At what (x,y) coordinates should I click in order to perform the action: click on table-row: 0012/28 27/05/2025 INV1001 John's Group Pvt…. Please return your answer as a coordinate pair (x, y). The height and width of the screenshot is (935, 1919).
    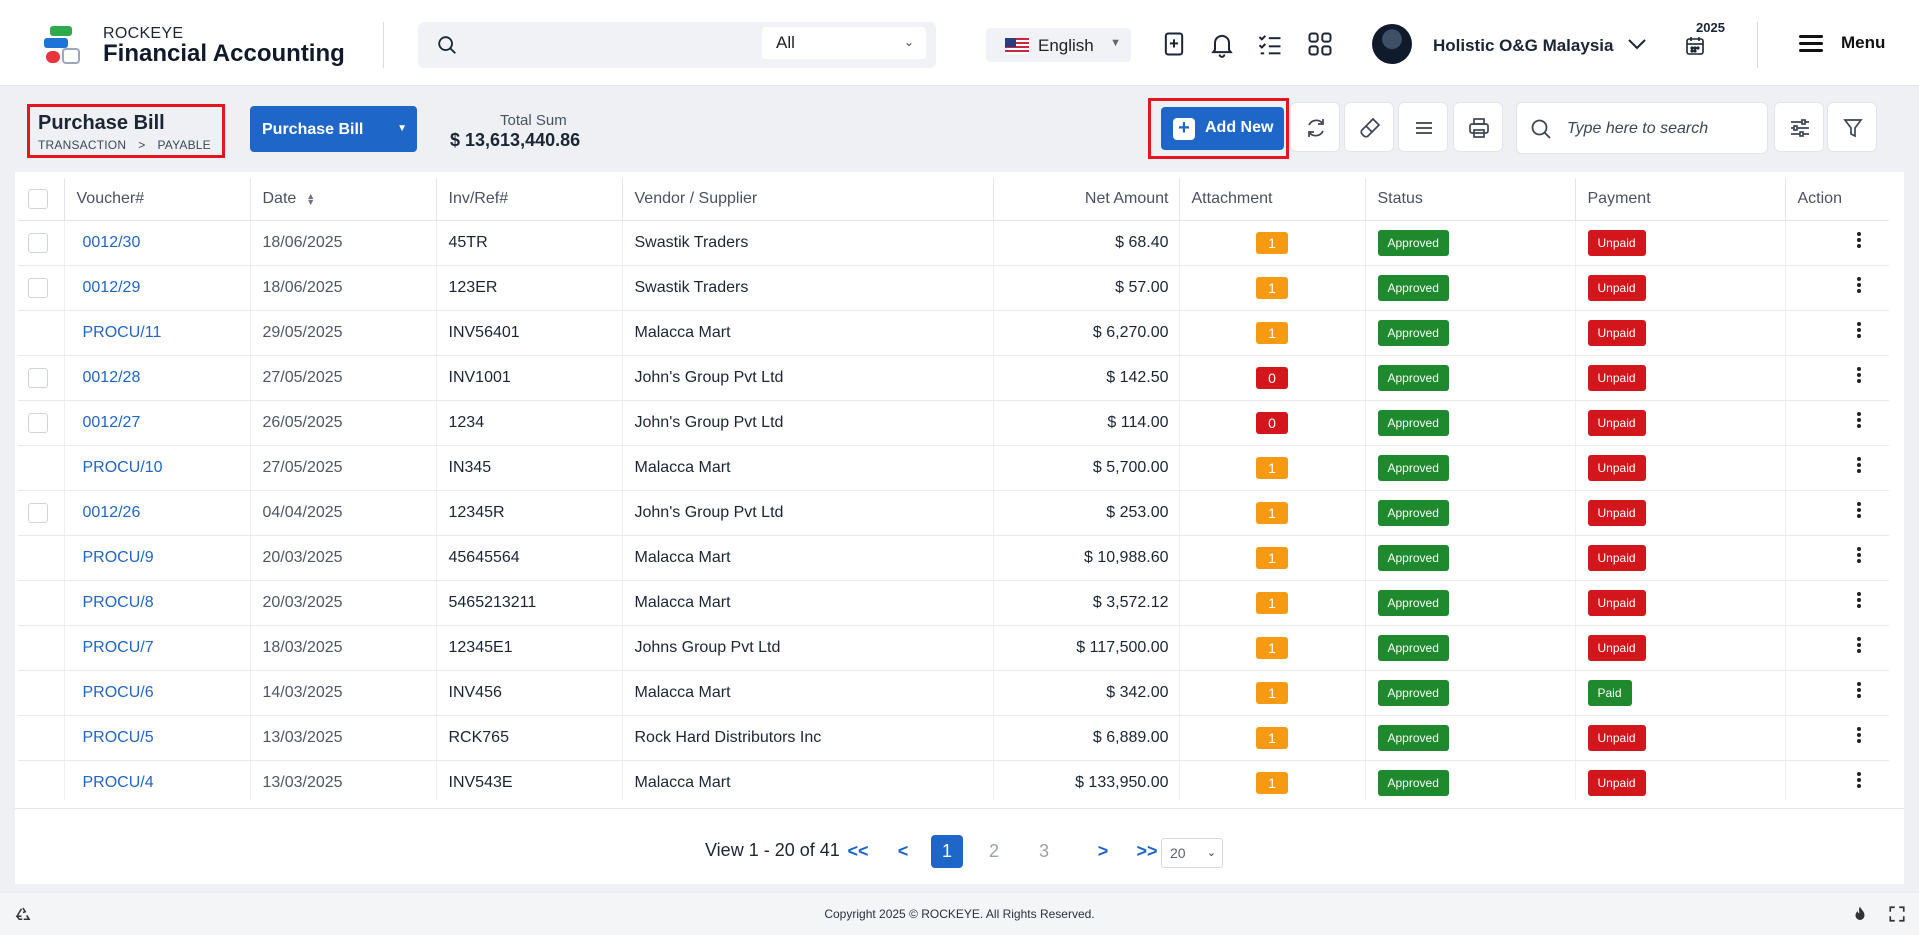
    Looking at the image, I should click on (953, 378).